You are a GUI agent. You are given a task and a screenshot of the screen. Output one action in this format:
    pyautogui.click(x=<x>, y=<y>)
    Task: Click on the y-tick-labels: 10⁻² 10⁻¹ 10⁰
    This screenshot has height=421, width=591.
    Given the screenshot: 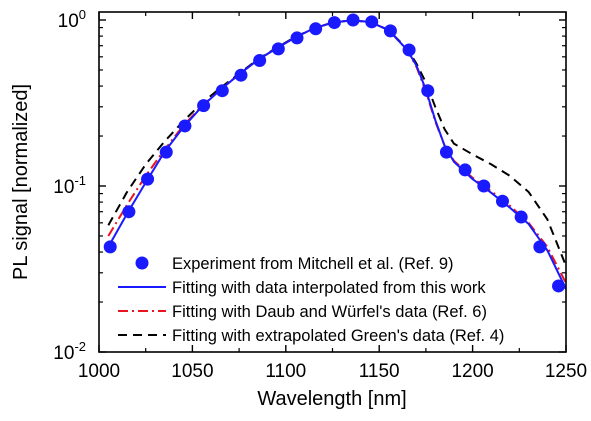 What is the action you would take?
    pyautogui.click(x=69, y=185)
    